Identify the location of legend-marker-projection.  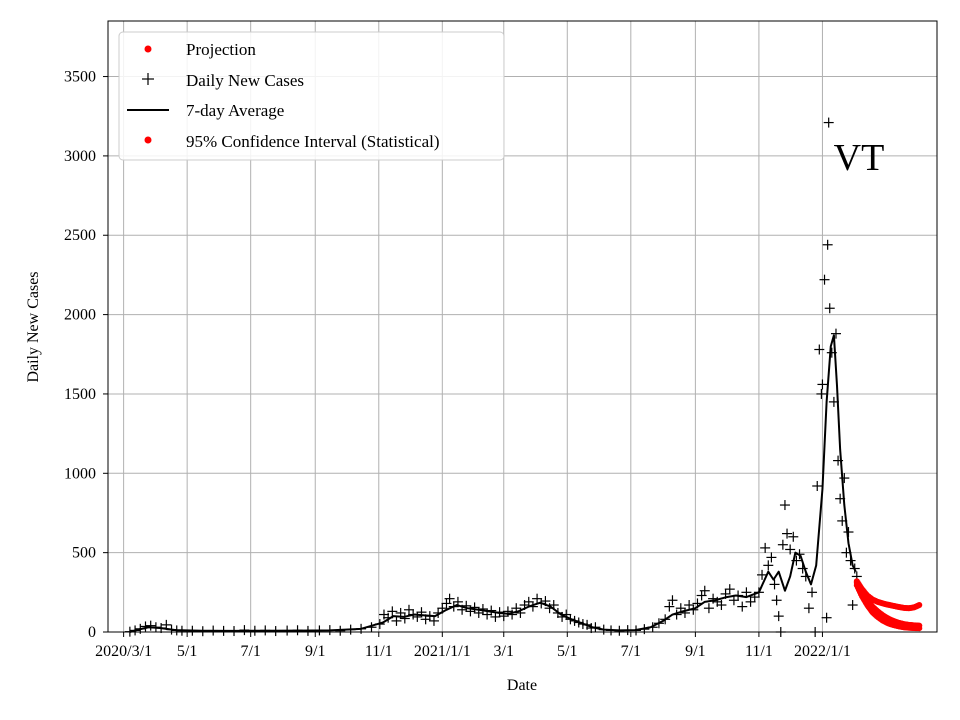
(148, 49).